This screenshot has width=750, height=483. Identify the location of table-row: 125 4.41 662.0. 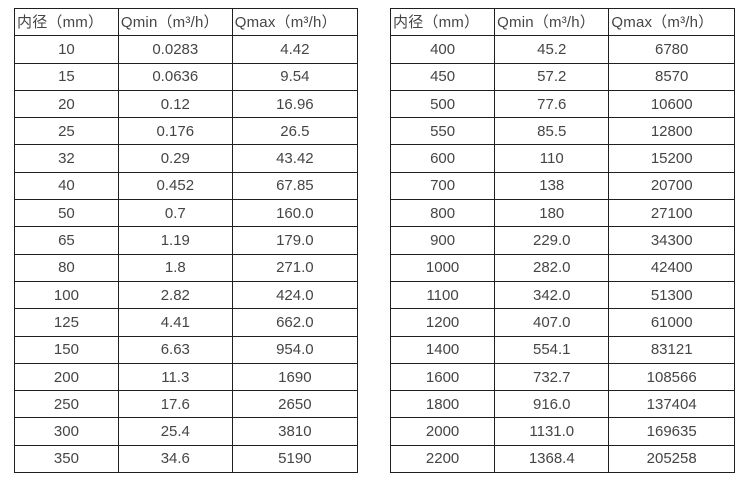
(186, 322).